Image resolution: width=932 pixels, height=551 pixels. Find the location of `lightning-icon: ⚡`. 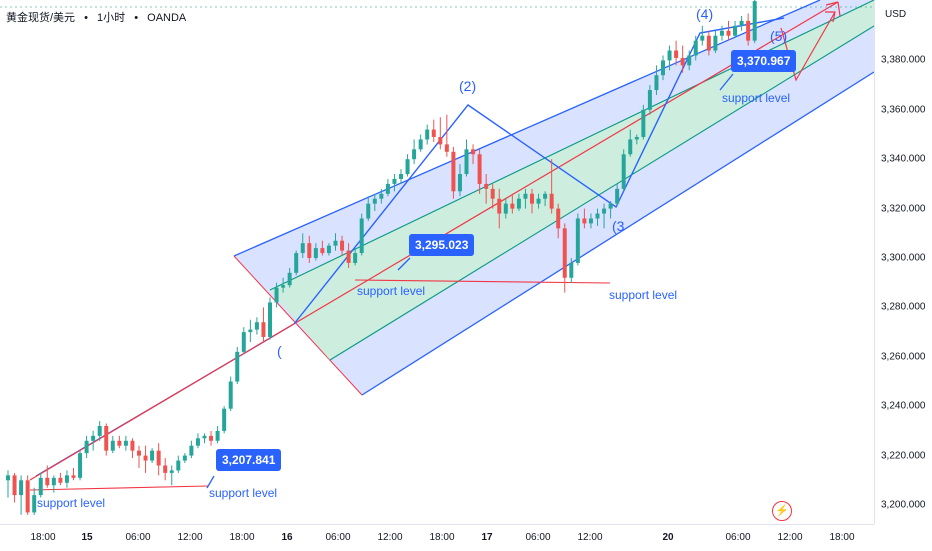

lightning-icon: ⚡ is located at coordinates (782, 511).